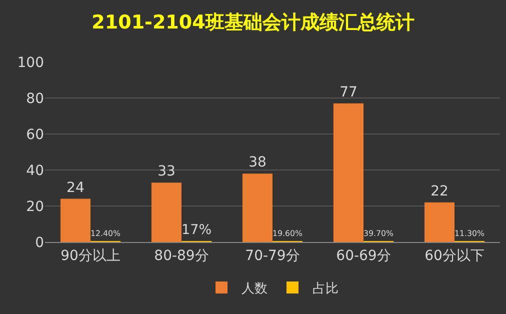  What do you see at coordinates (454, 256) in the screenshot?
I see `x-tick-label: 60分以下` at bounding box center [454, 256].